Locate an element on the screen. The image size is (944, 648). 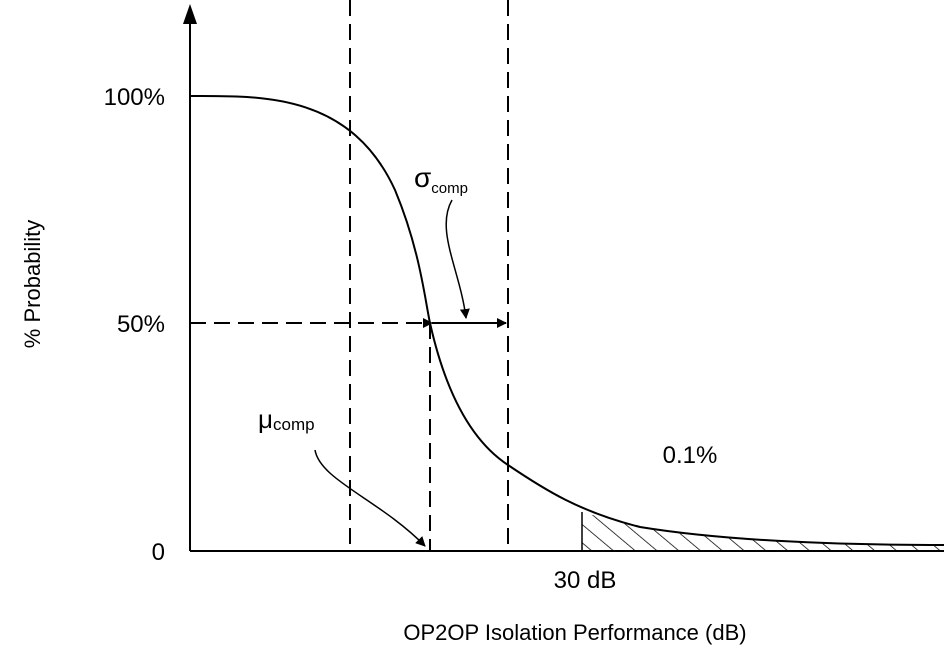
mu-label: μcomp is located at coordinates (286, 419).